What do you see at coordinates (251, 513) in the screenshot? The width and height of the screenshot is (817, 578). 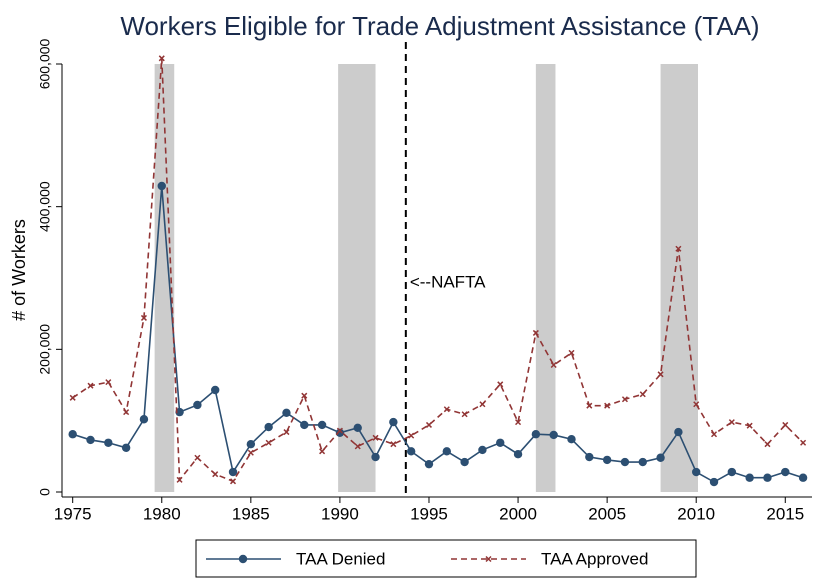 I see `x-tick-label: 1985` at bounding box center [251, 513].